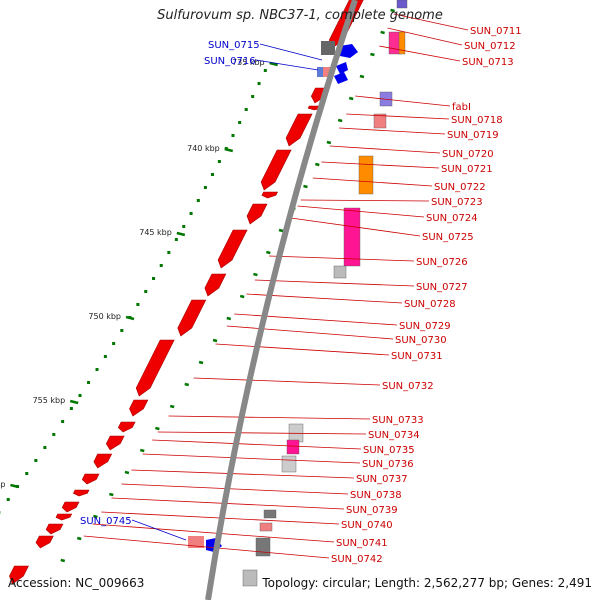 This screenshot has width=600, height=600. What do you see at coordinates (488, 62) in the screenshot?
I see `gene-label: SUN_0713` at bounding box center [488, 62].